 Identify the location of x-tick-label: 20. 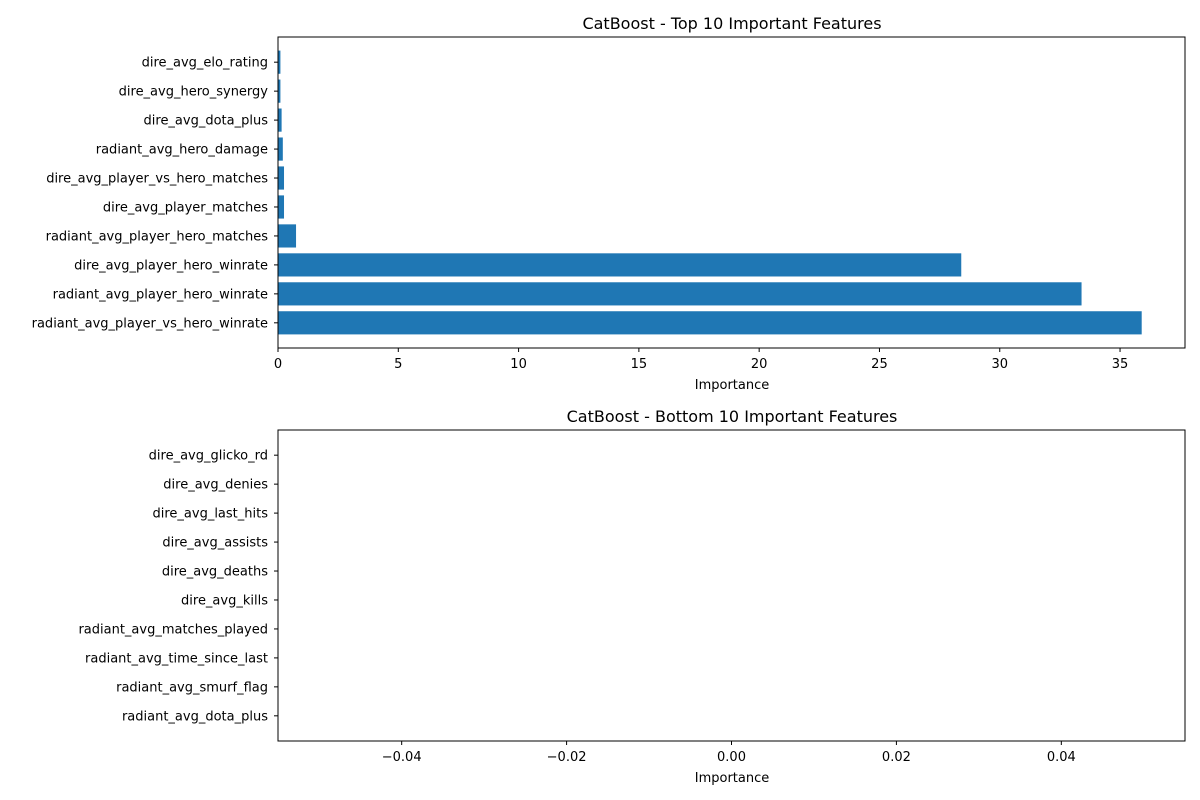
(759, 364).